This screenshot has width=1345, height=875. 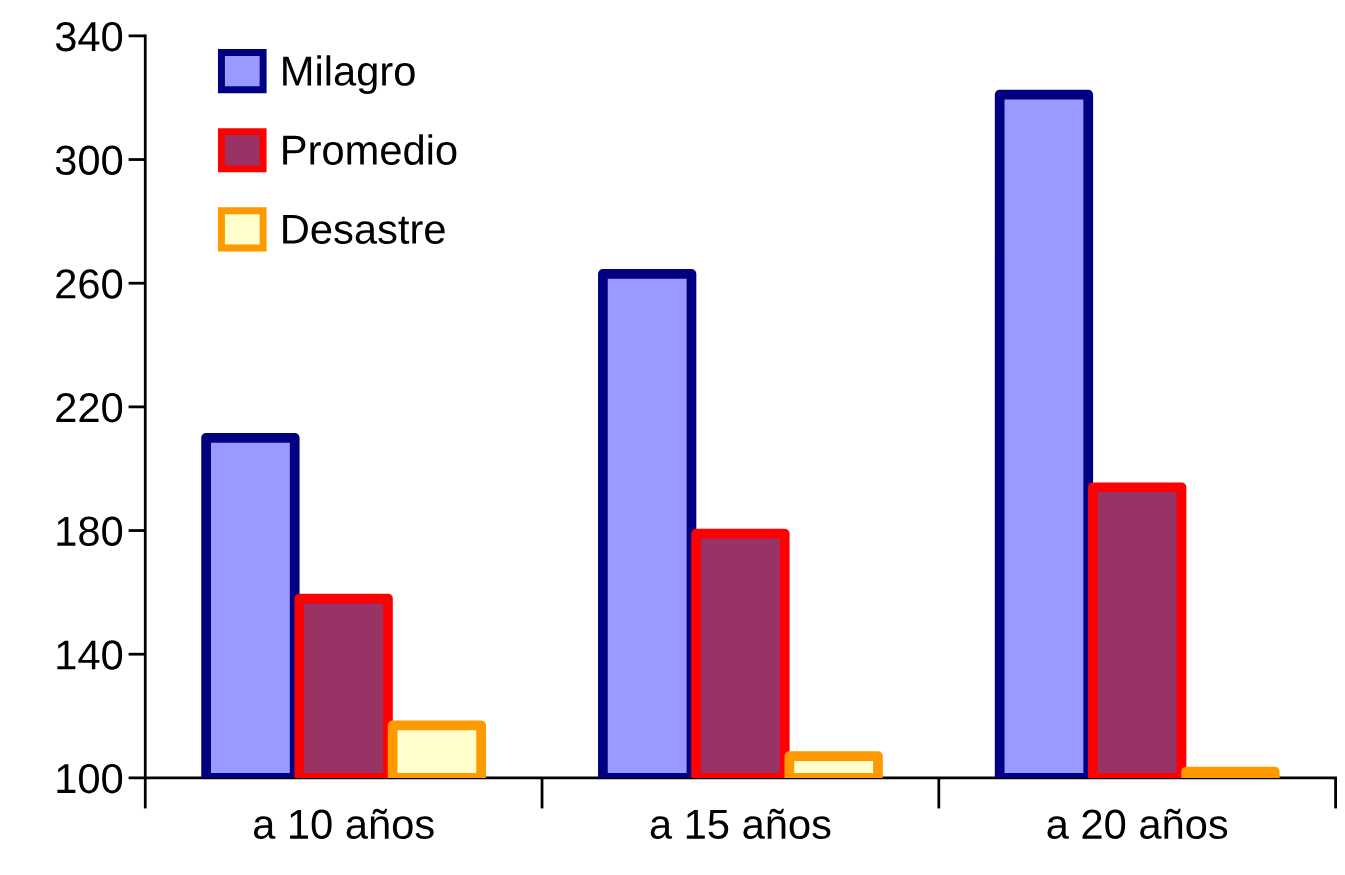 What do you see at coordinates (343, 824) in the screenshot?
I see `x-tick-label: a 10 años` at bounding box center [343, 824].